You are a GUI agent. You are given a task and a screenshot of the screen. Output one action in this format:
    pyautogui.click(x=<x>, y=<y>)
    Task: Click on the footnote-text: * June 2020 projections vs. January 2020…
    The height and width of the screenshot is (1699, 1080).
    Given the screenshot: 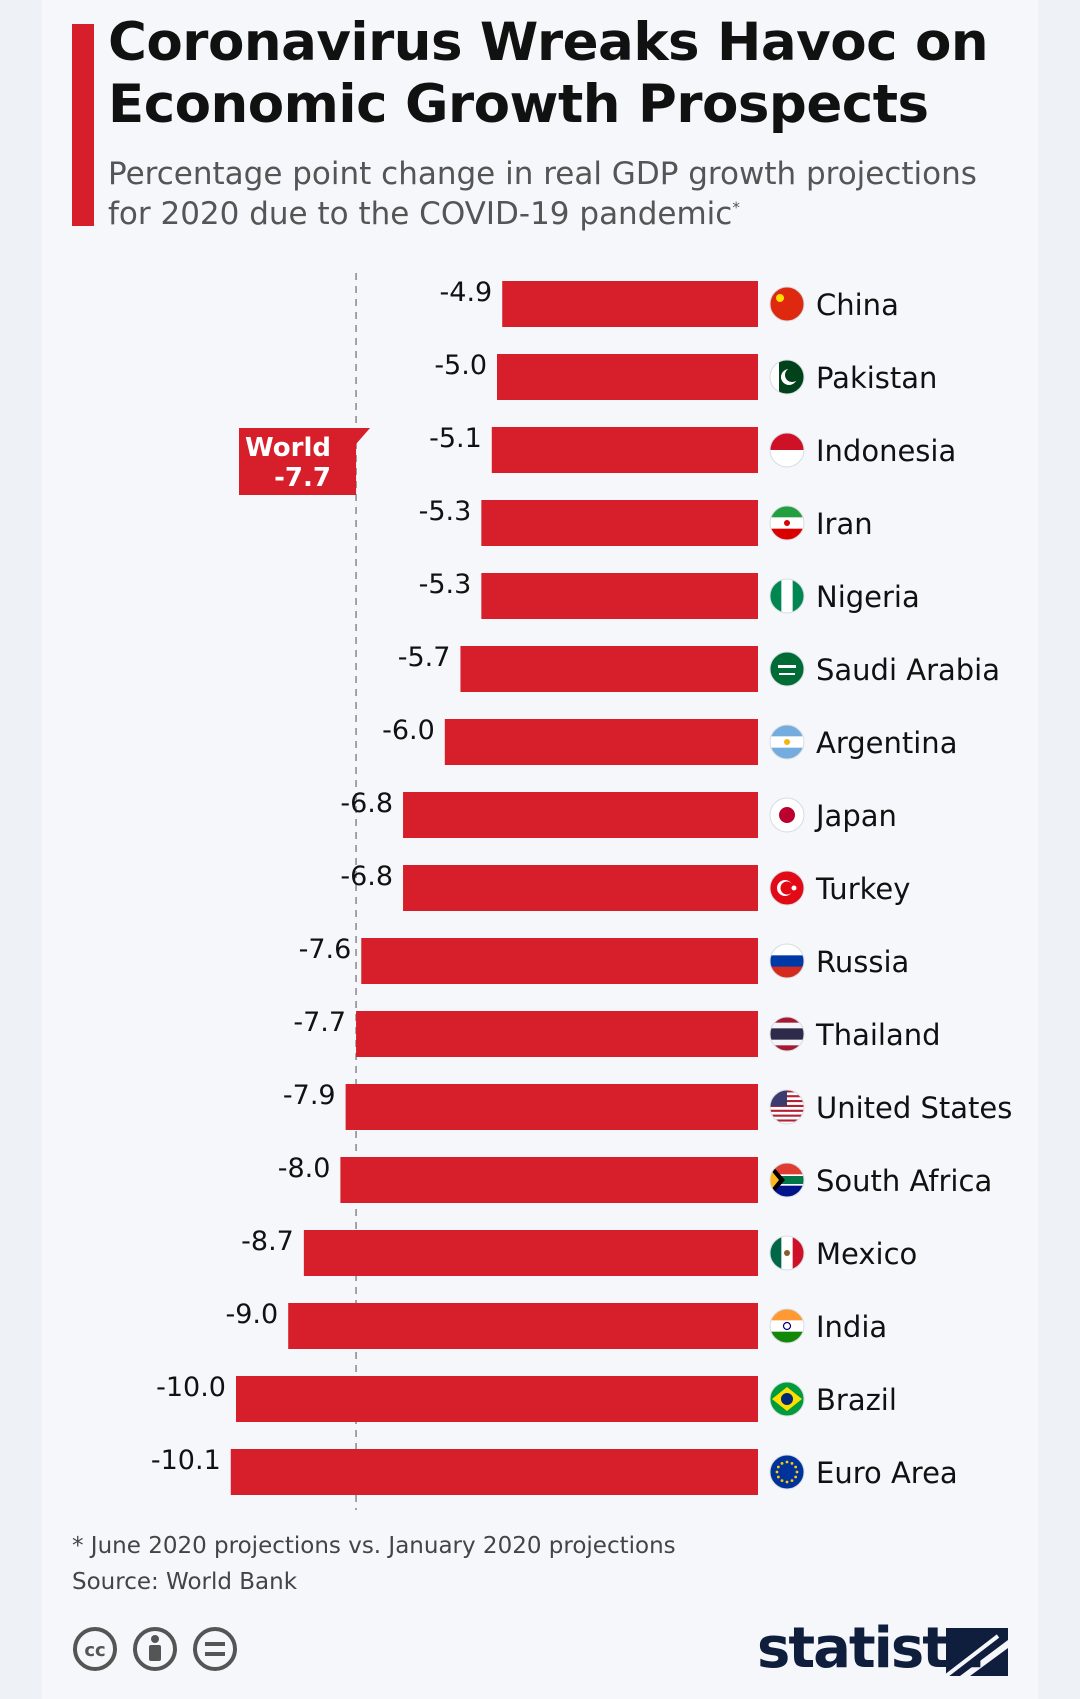 What is the action you would take?
    pyautogui.click(x=374, y=1546)
    